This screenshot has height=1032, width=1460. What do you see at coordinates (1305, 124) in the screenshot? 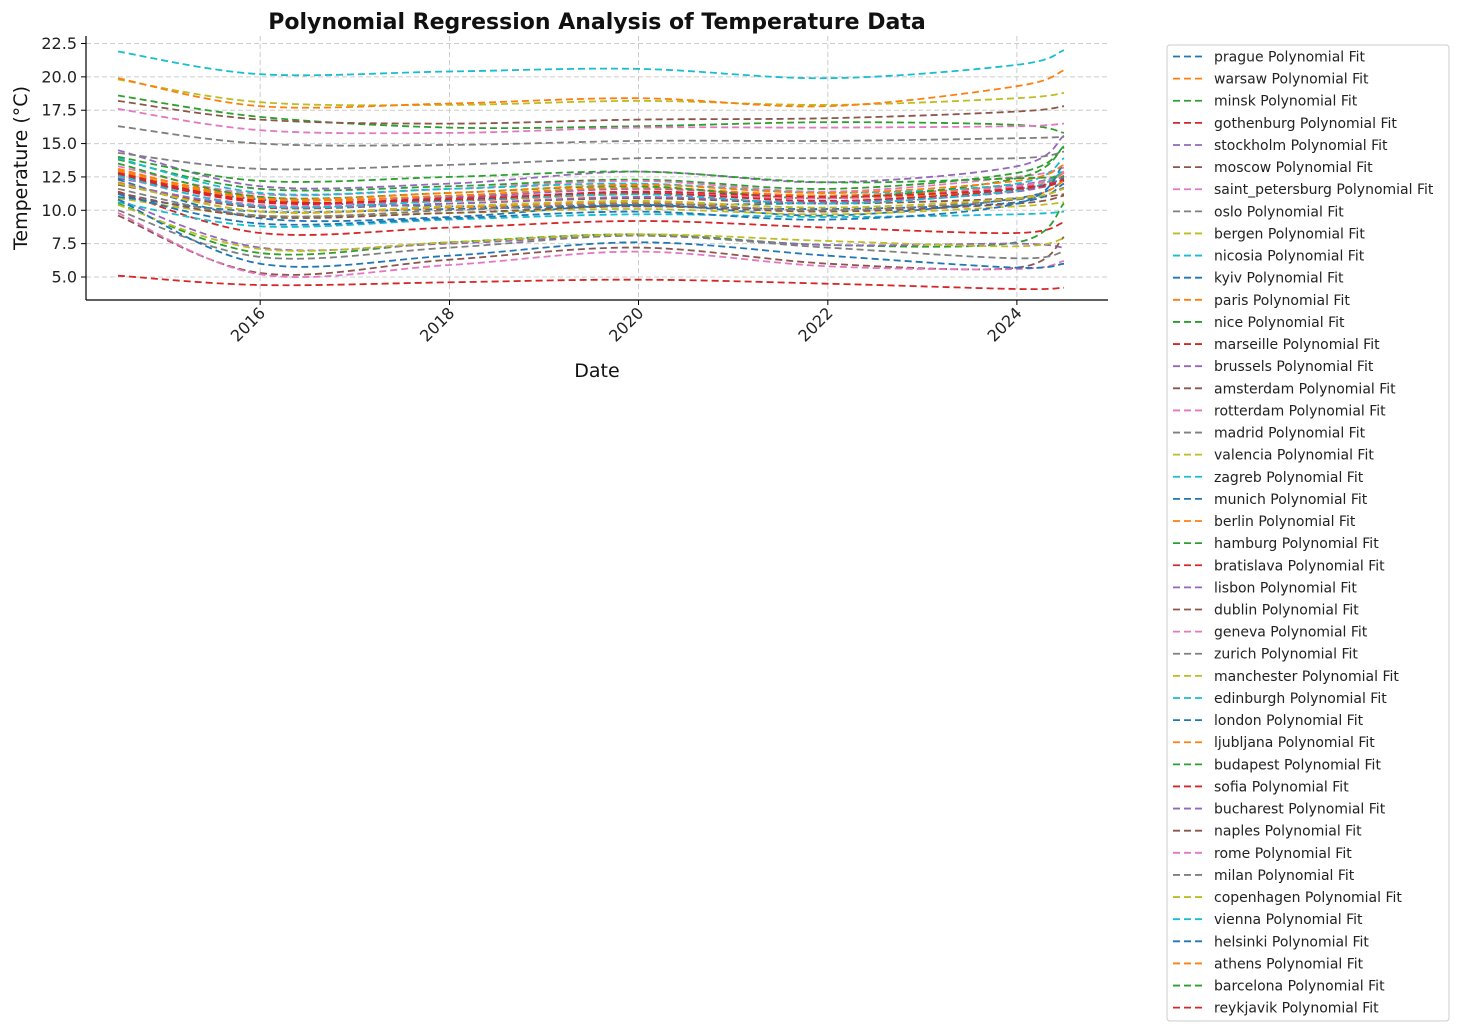
I see `legend-label-gothenburg: gothenburg Polynomial Fit` at bounding box center [1305, 124].